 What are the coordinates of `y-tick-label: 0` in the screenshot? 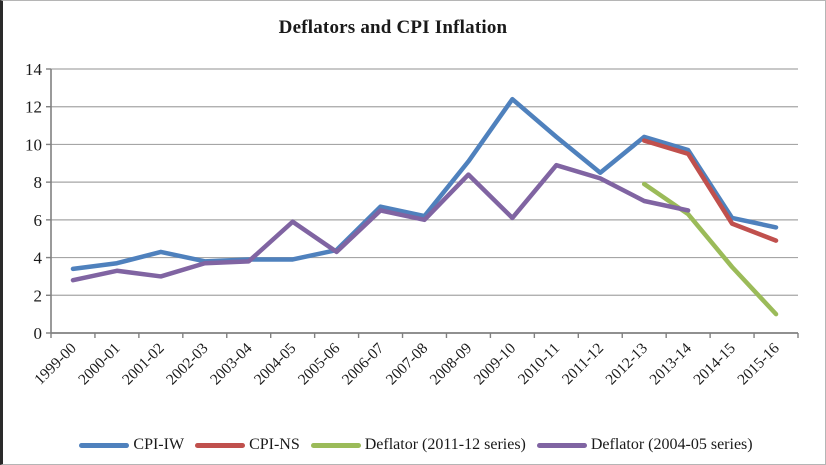 It's located at (38, 333).